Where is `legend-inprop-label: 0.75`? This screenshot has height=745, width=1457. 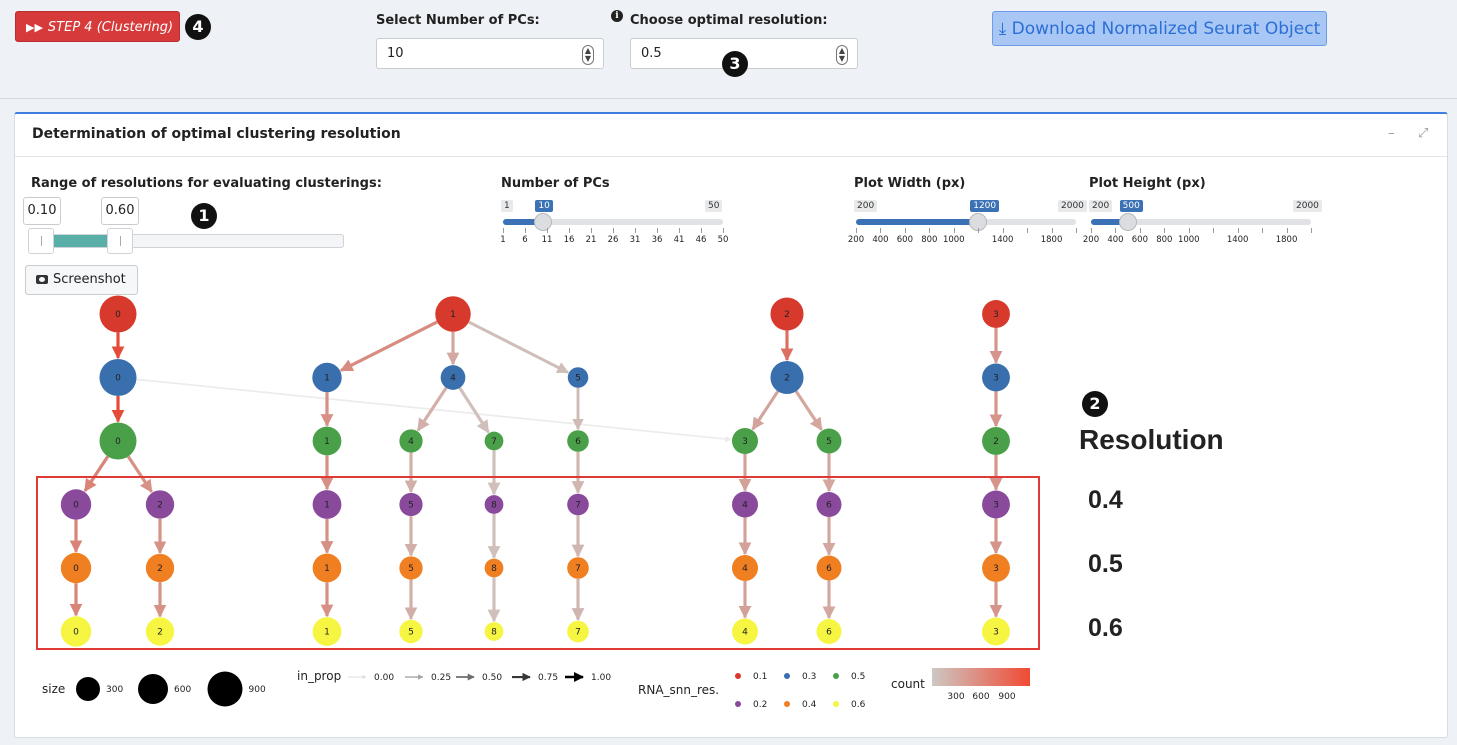
legend-inprop-label: 0.75 is located at coordinates (548, 678).